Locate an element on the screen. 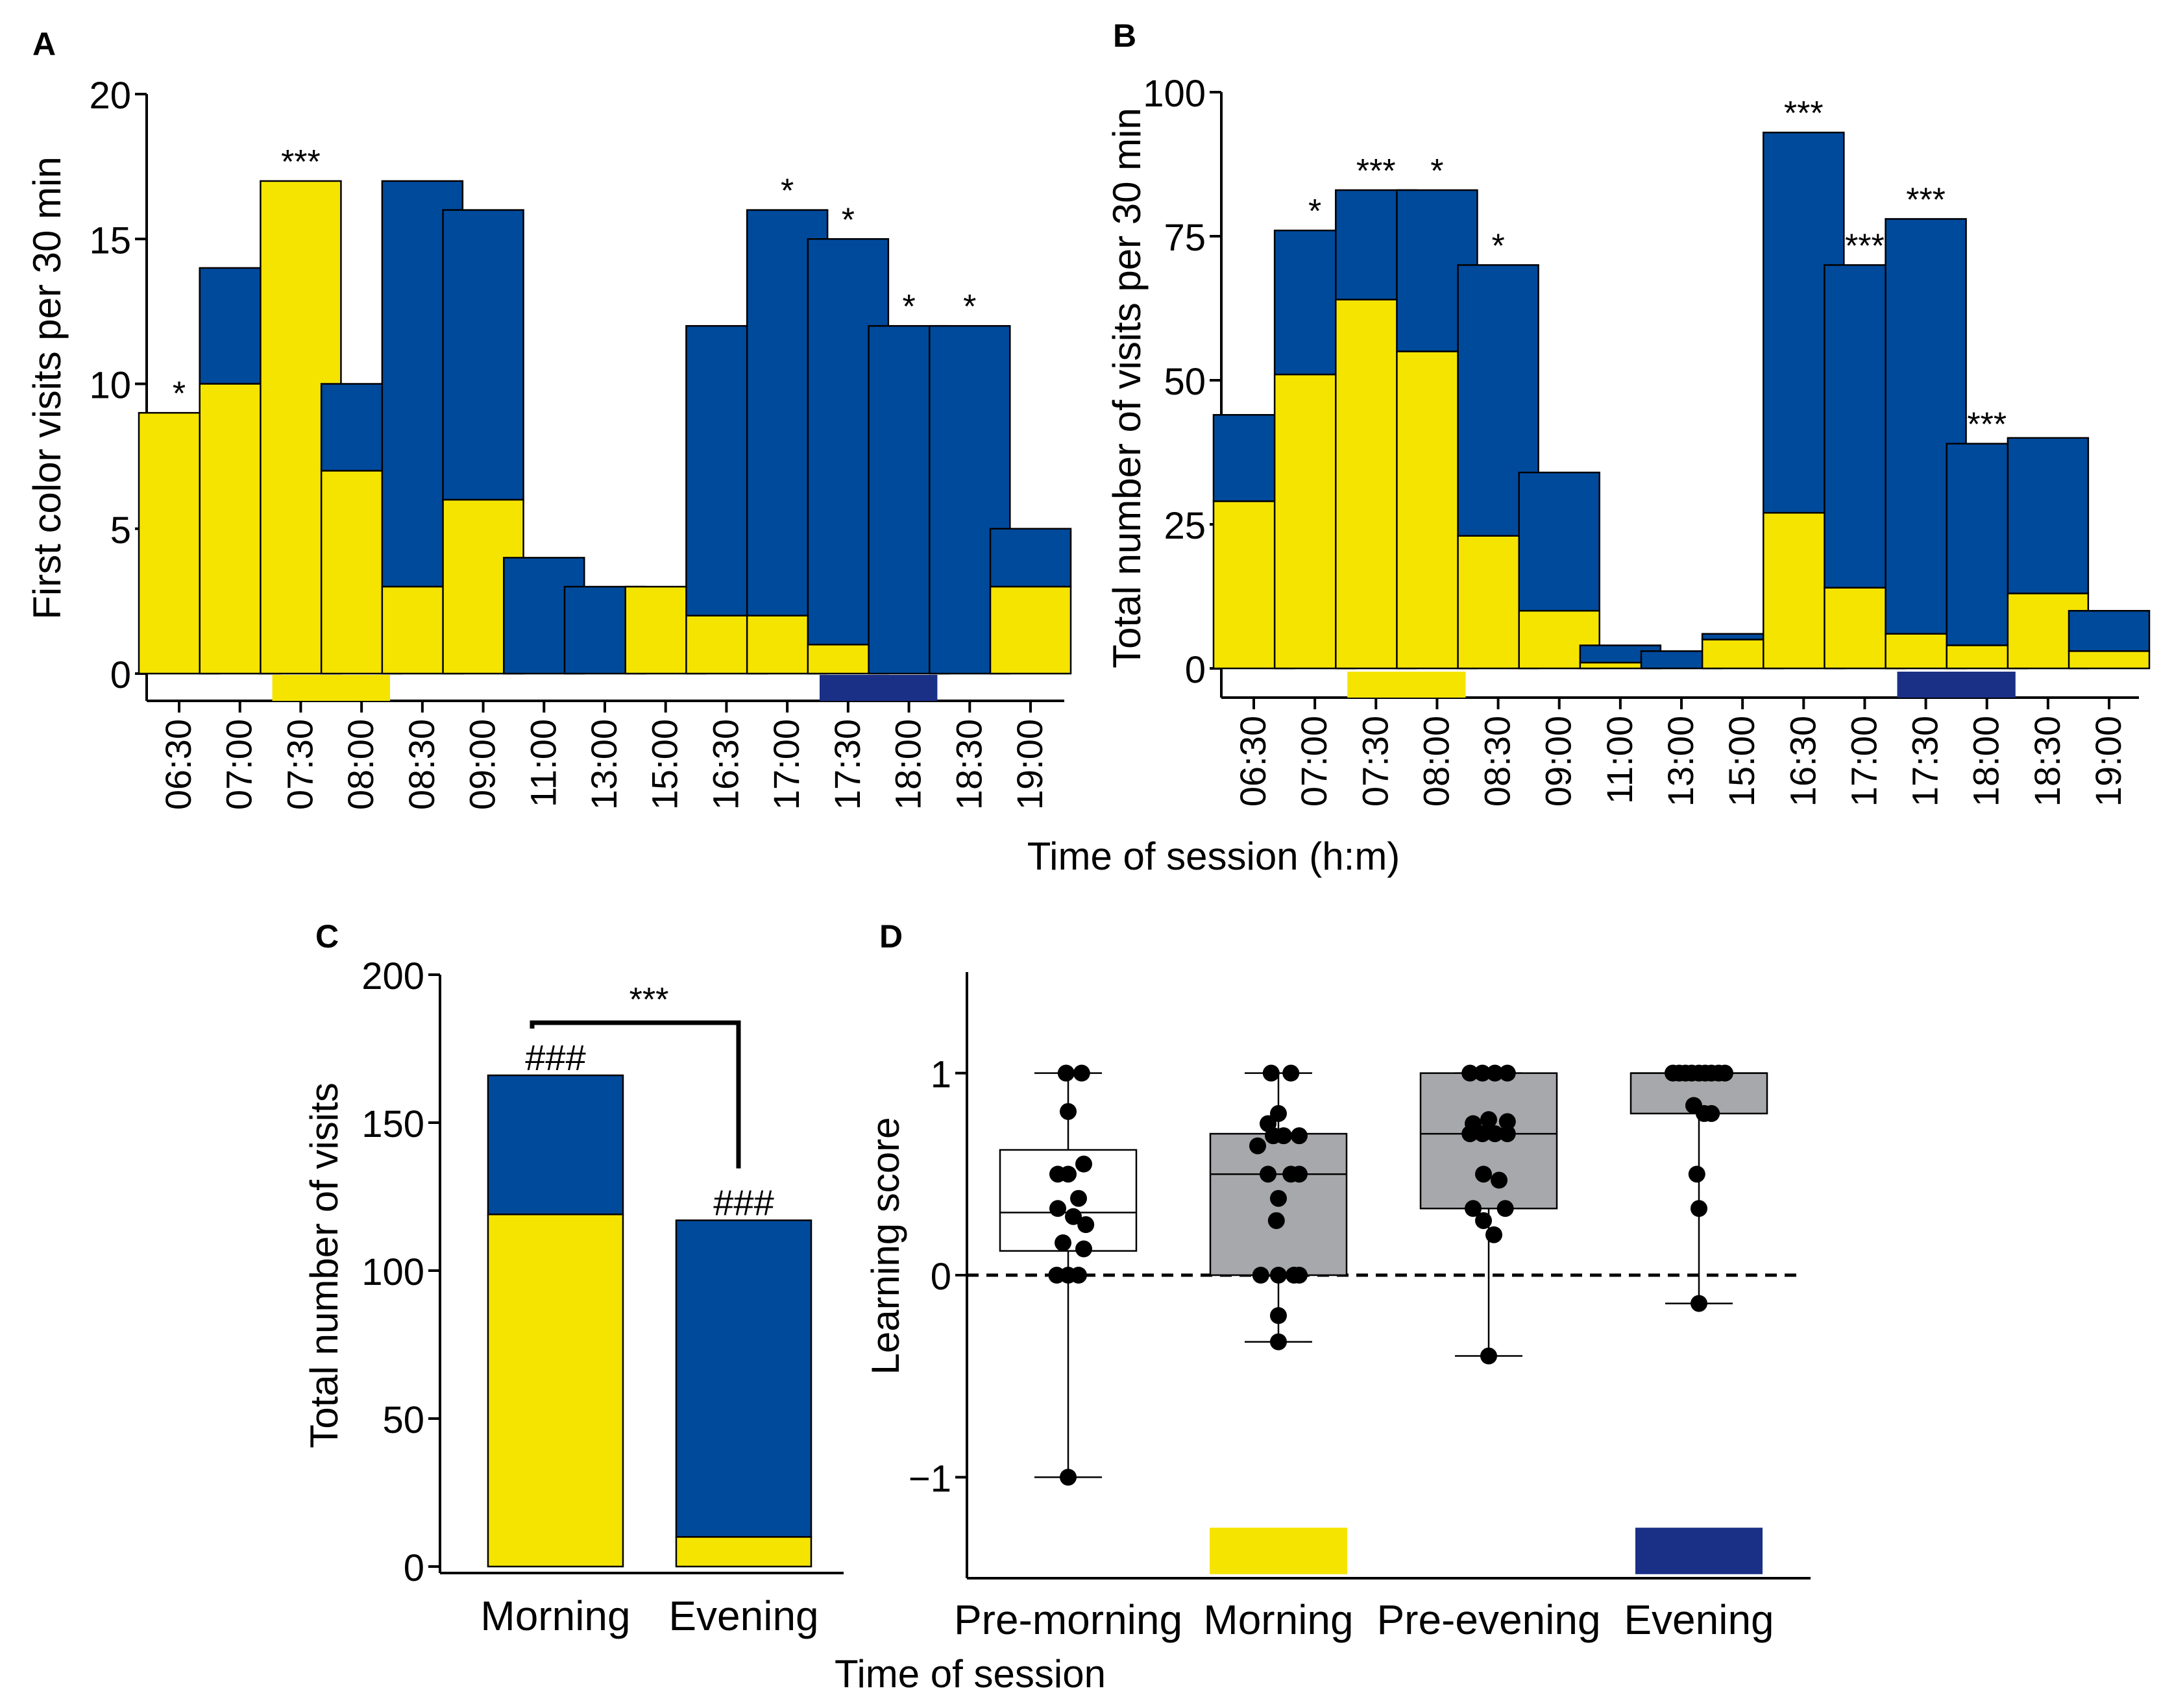 The width and height of the screenshot is (2161, 1708). x-tick-label: Pre-evening is located at coordinates (1488, 1619).